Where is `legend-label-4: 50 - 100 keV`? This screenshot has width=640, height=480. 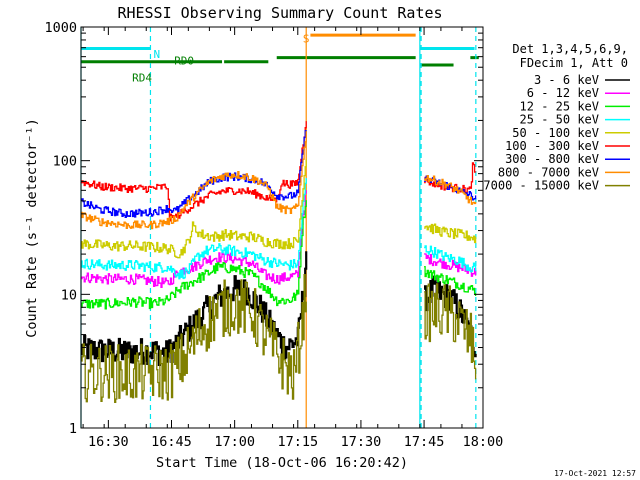 legend-label-4: 50 - 100 keV is located at coordinates (555, 133).